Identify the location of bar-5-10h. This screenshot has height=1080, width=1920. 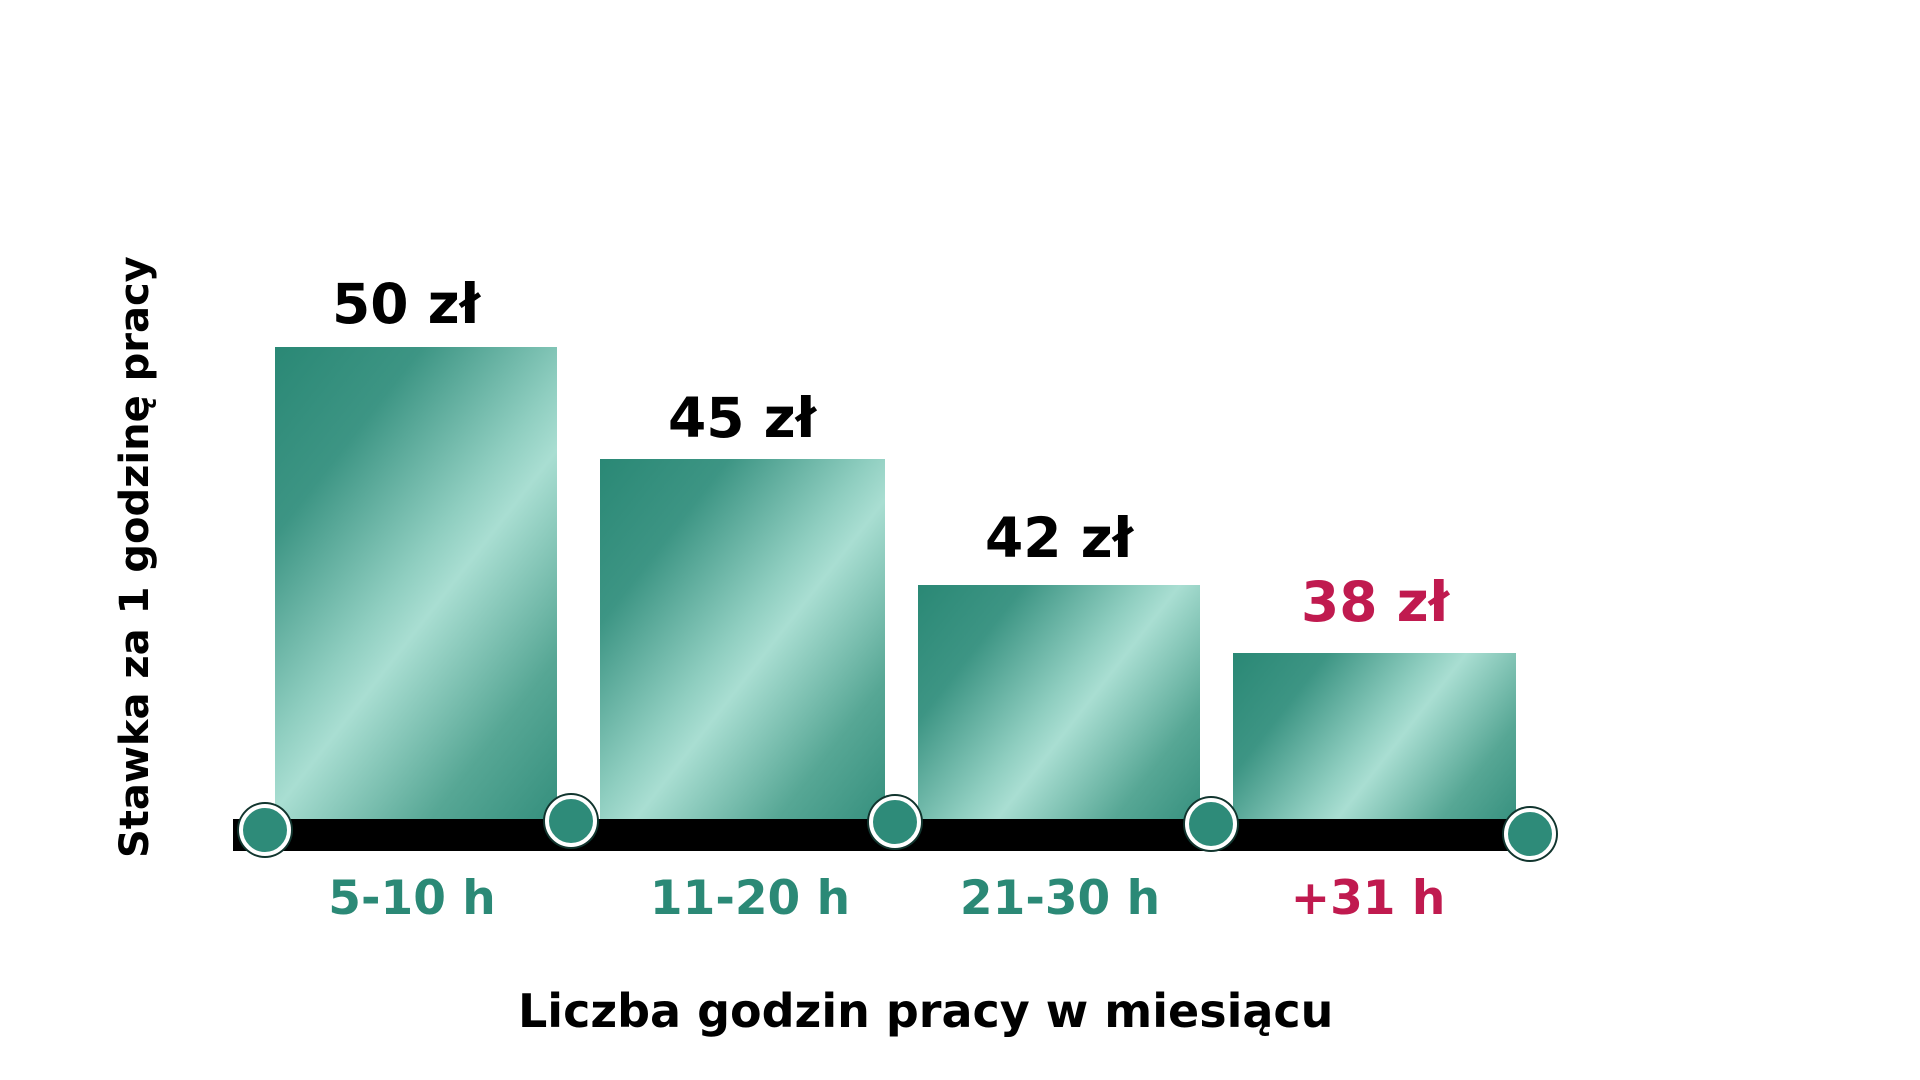
(416, 596).